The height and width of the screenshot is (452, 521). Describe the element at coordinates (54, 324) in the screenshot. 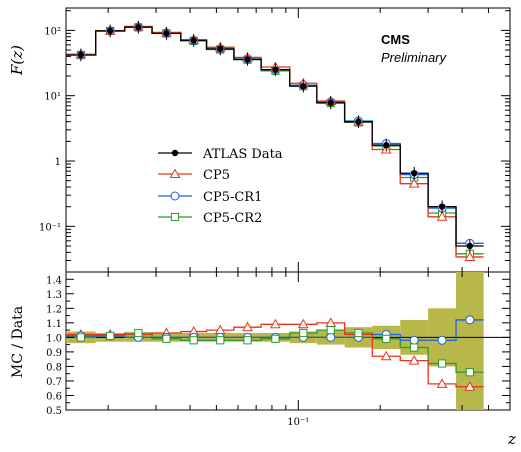

I see `ratio-y-tick-label: 1.1` at that location.